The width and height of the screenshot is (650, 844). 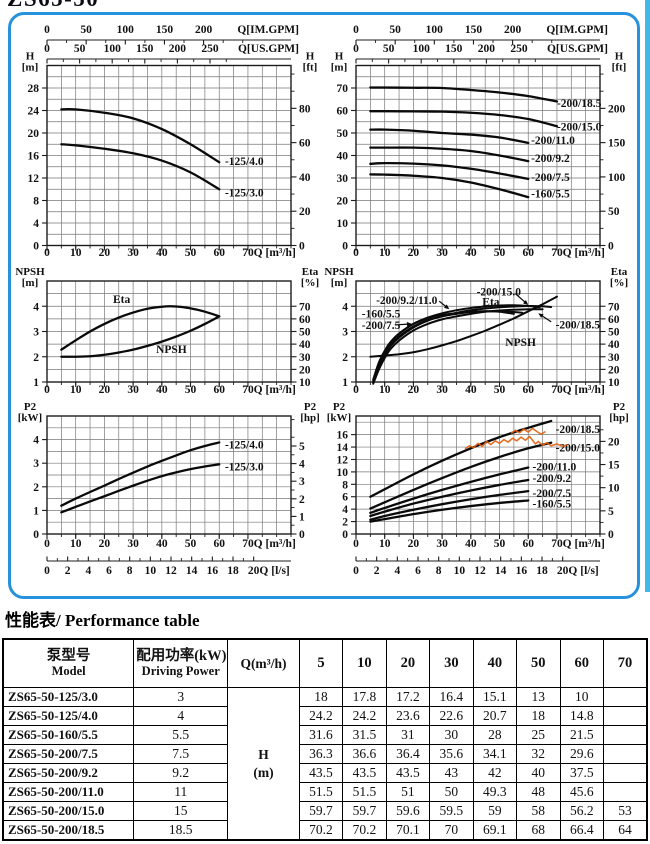 I want to click on model-cell: ZS65-50-200/11.0, so click(x=68, y=792).